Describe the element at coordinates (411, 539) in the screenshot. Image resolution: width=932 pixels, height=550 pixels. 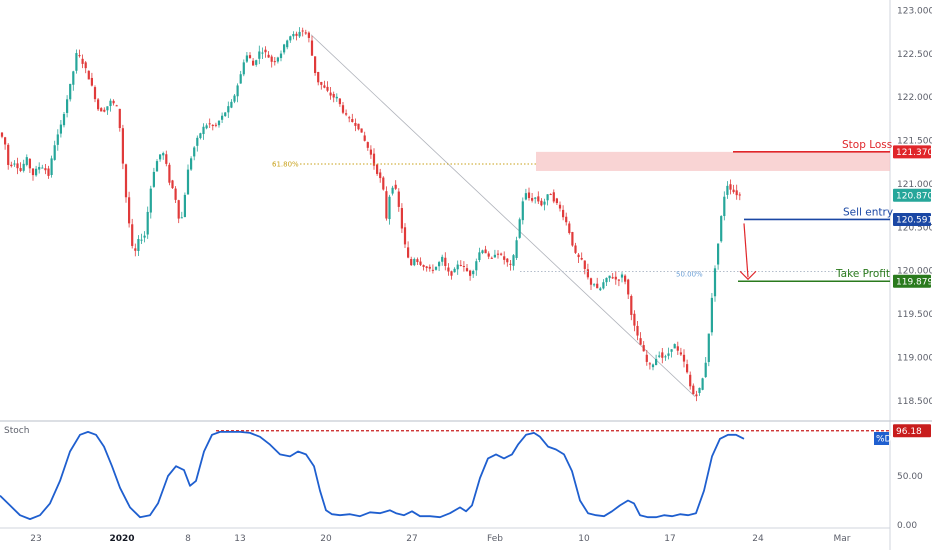
I see `time-tick-label: 27` at that location.